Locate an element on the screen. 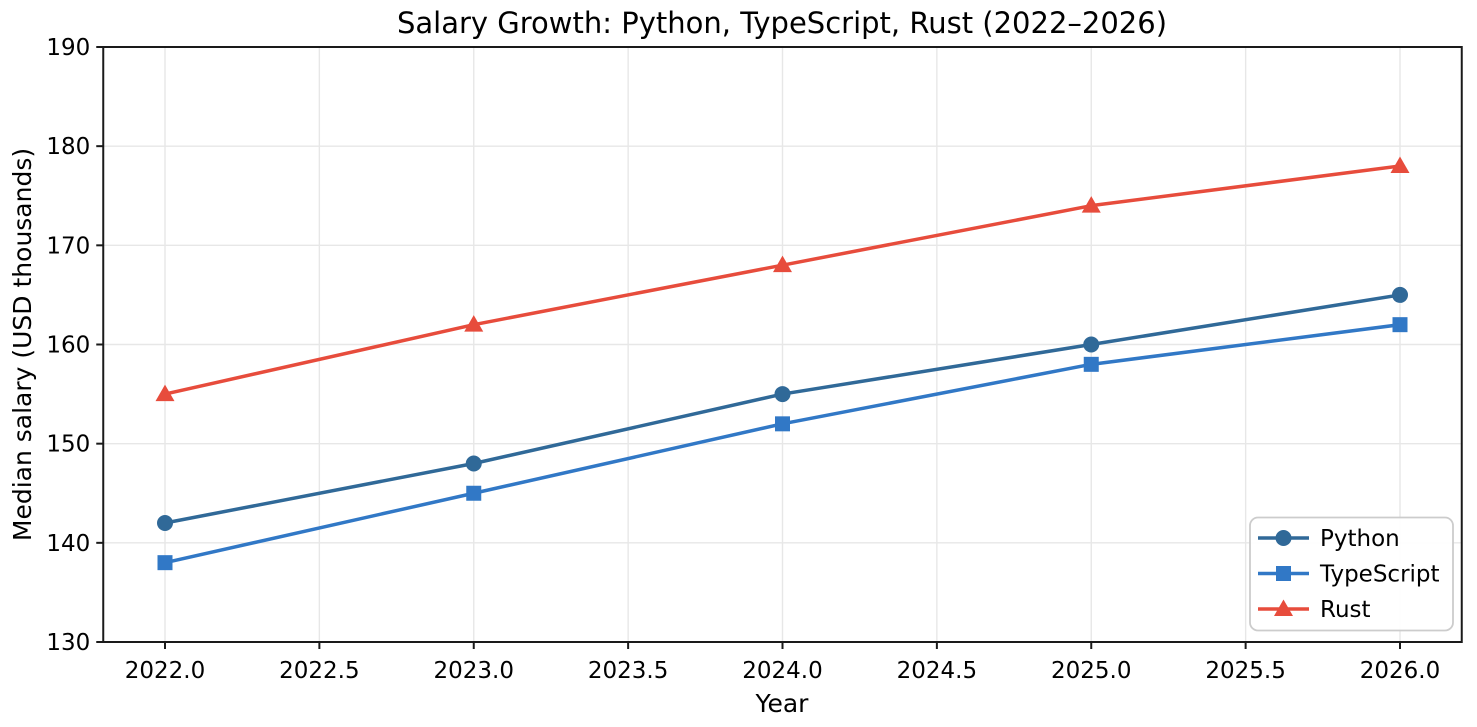  x-tick-label: 2025.0 is located at coordinates (1091, 671).